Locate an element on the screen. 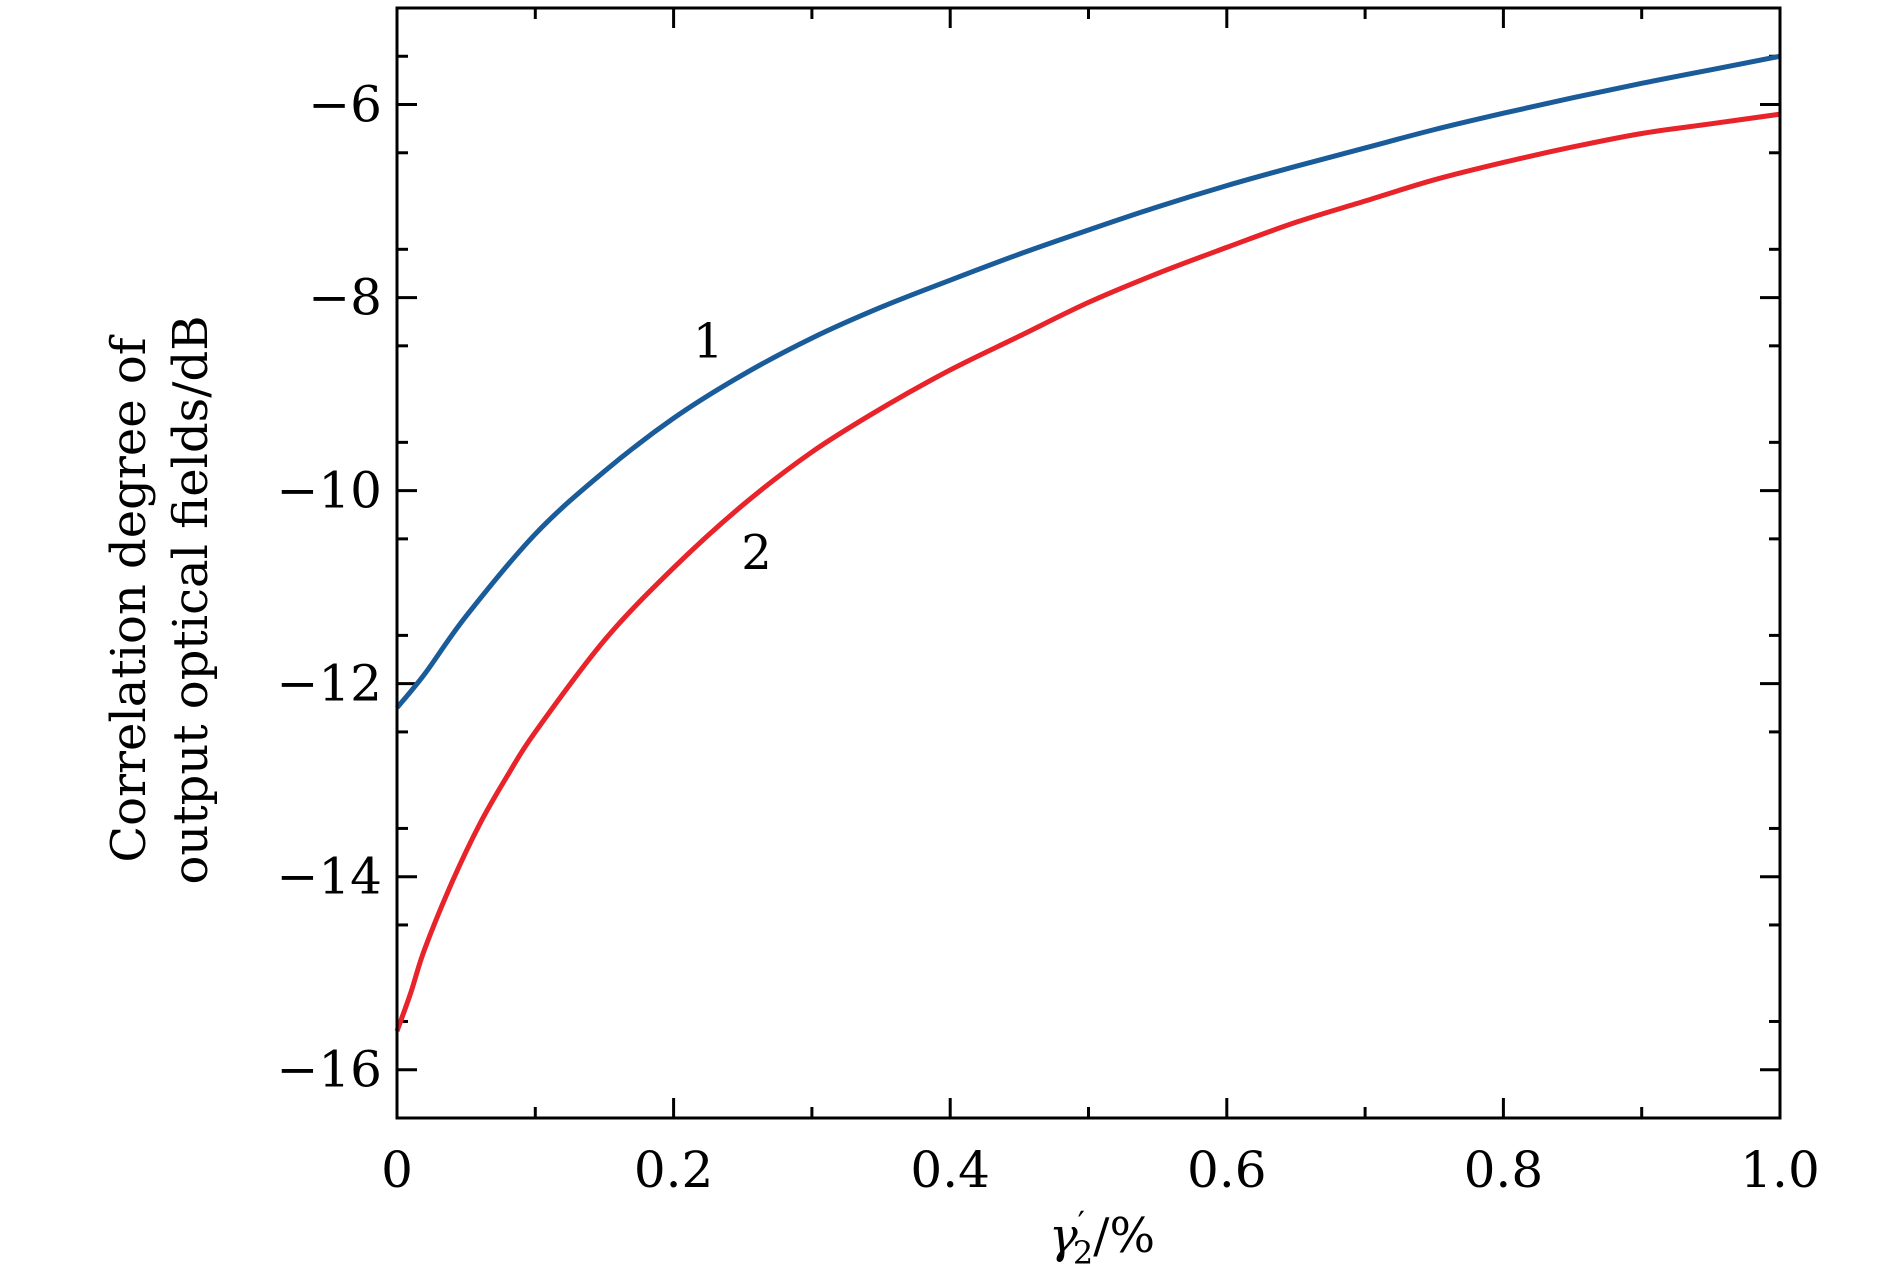 The width and height of the screenshot is (1890, 1276). curve-labels: 12 is located at coordinates (732, 446).